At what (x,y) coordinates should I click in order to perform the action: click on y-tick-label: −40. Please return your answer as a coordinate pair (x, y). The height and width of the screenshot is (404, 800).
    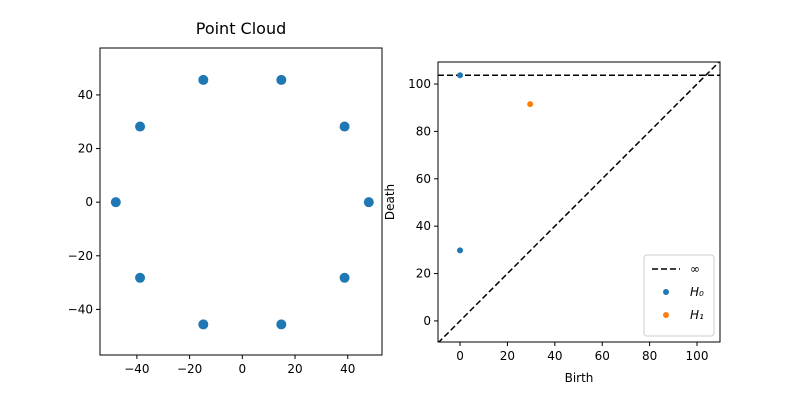
    Looking at the image, I should click on (80, 309).